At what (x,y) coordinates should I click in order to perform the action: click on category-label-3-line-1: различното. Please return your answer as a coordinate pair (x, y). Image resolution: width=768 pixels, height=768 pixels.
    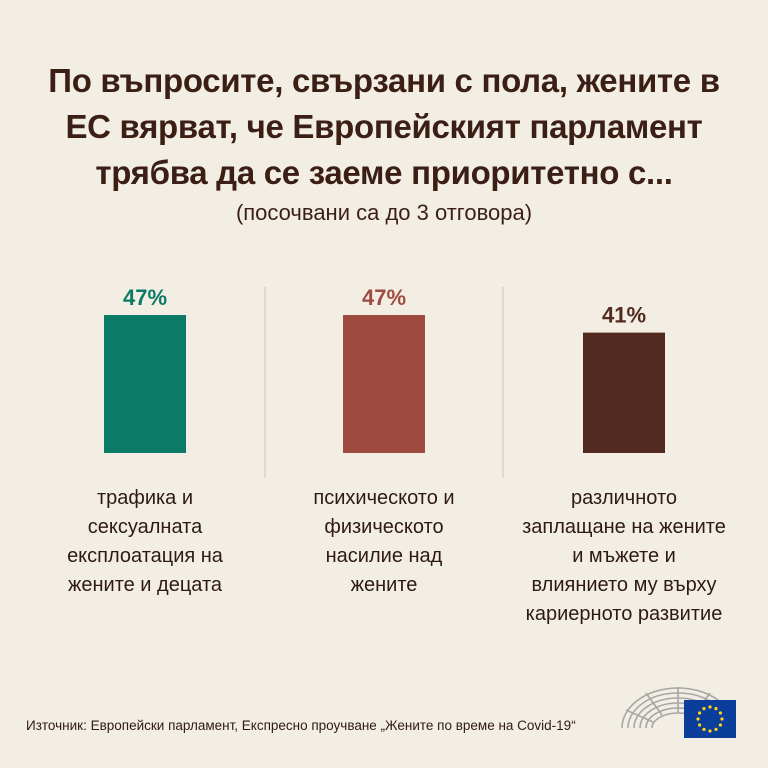
    Looking at the image, I should click on (623, 498).